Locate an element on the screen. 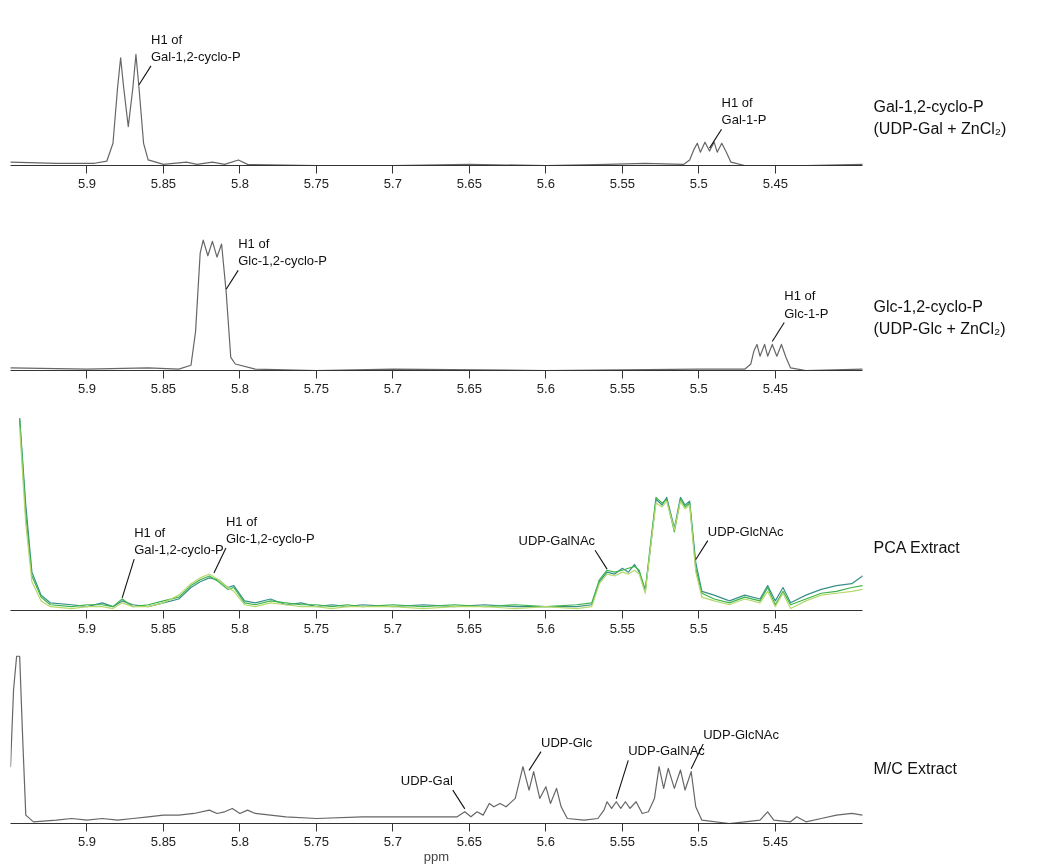 This screenshot has width=1063, height=866. annotation: H1 of Glc-1-P is located at coordinates (806, 304).